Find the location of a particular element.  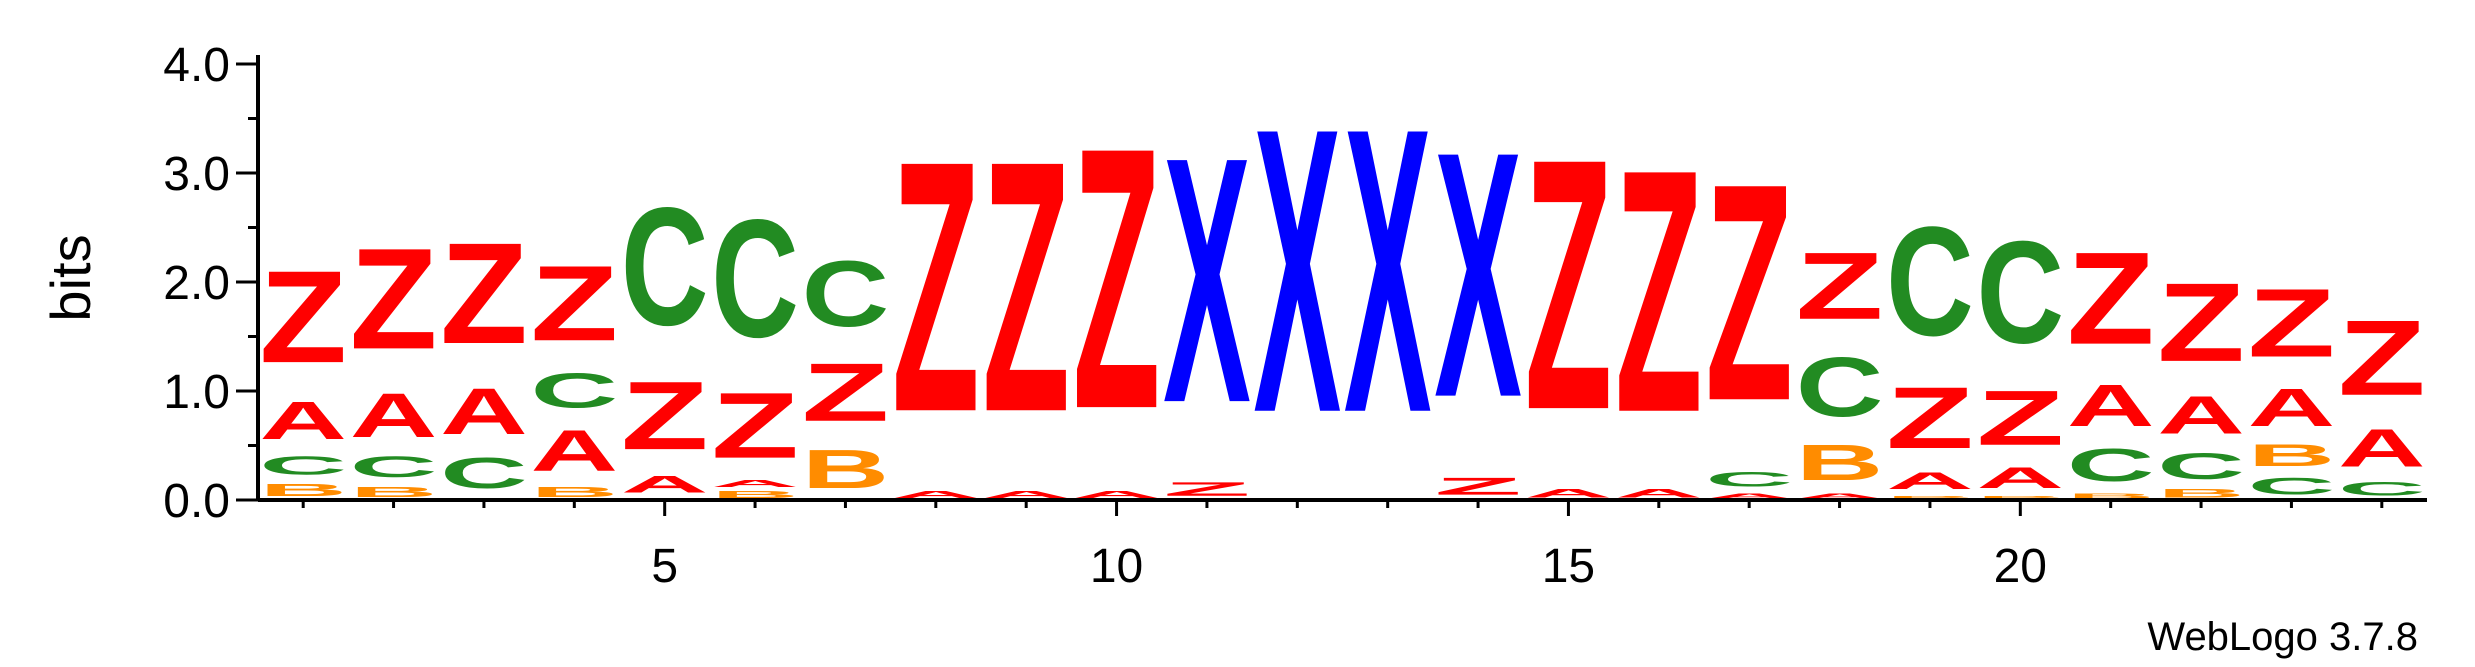

logo-glyph-z-pos11: Z is located at coordinates (1207, 489).